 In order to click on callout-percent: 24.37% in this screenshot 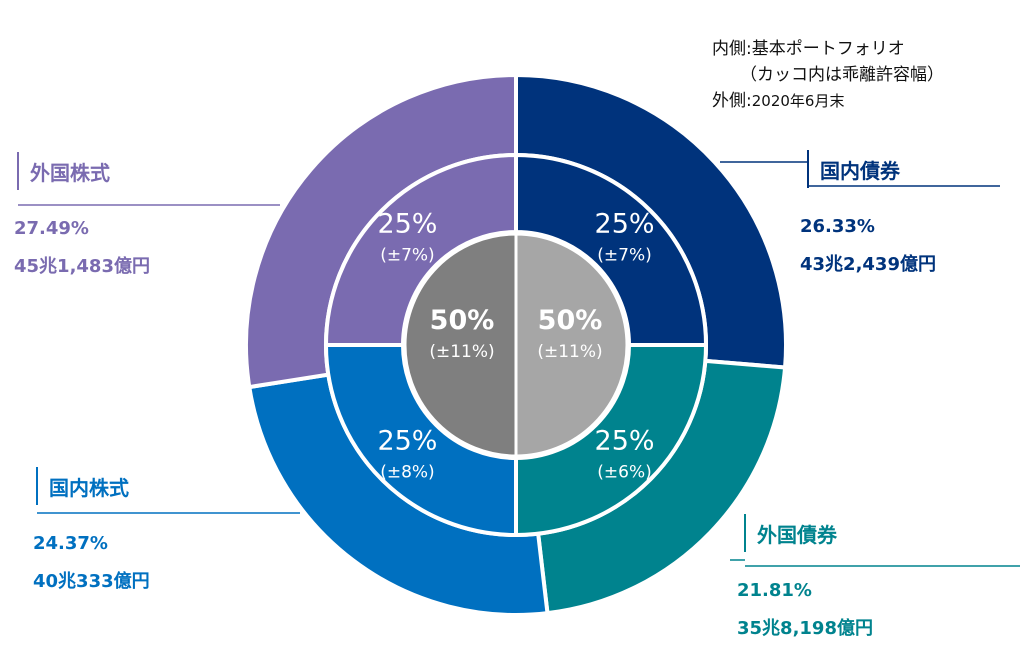, I will do `click(70, 543)`.